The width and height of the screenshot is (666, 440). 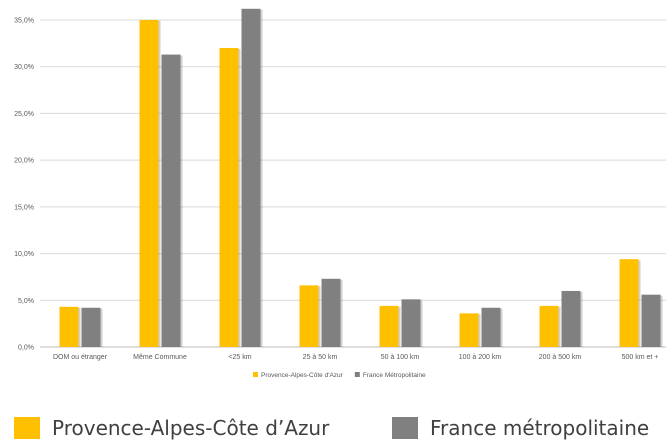 What do you see at coordinates (400, 357) in the screenshot?
I see `x-tick-label: 50 à 100 km` at bounding box center [400, 357].